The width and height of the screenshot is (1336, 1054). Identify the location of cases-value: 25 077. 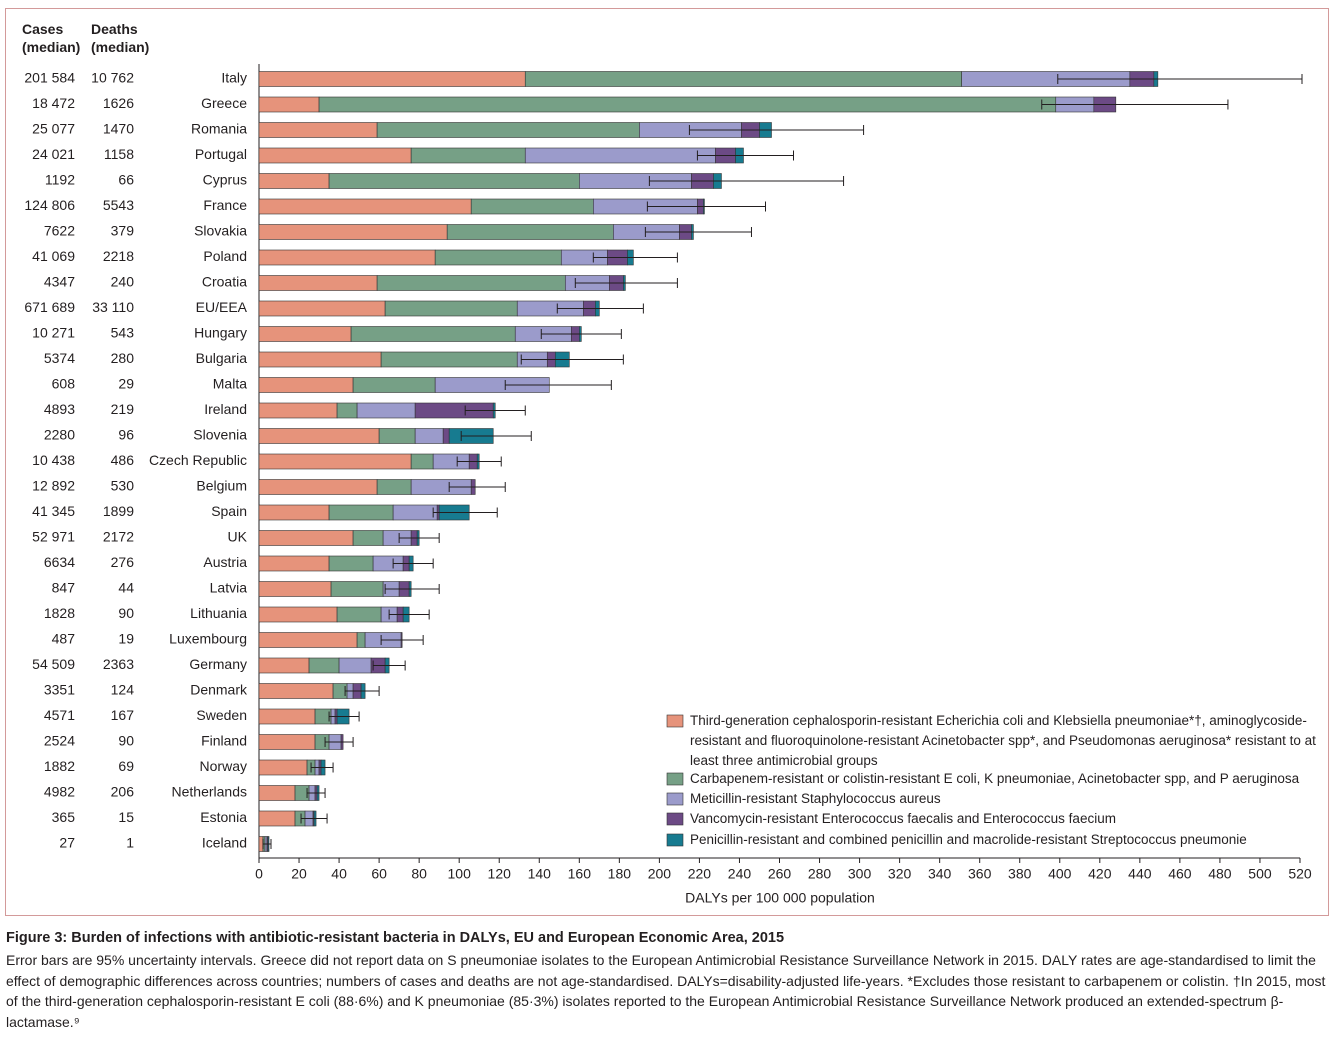
(53, 129).